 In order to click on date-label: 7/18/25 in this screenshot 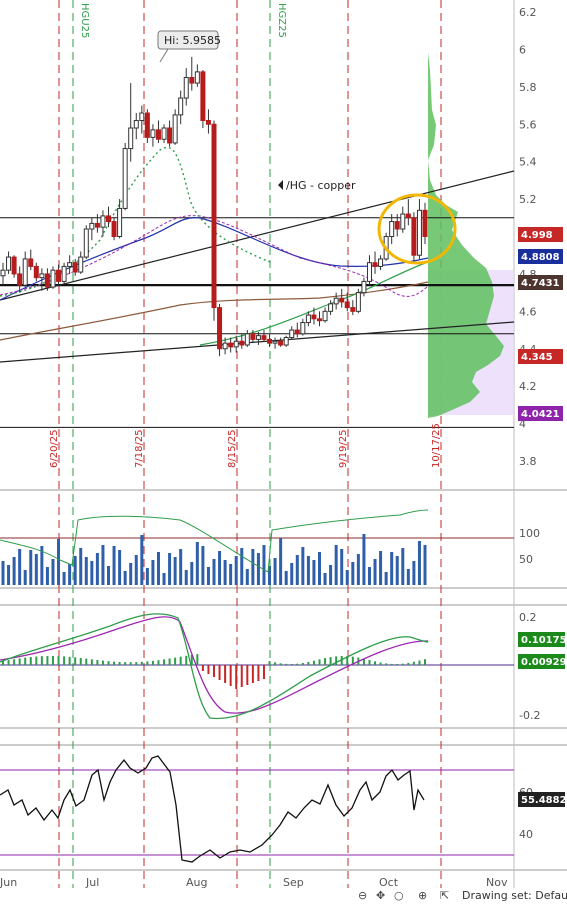, I will do `click(139, 448)`.